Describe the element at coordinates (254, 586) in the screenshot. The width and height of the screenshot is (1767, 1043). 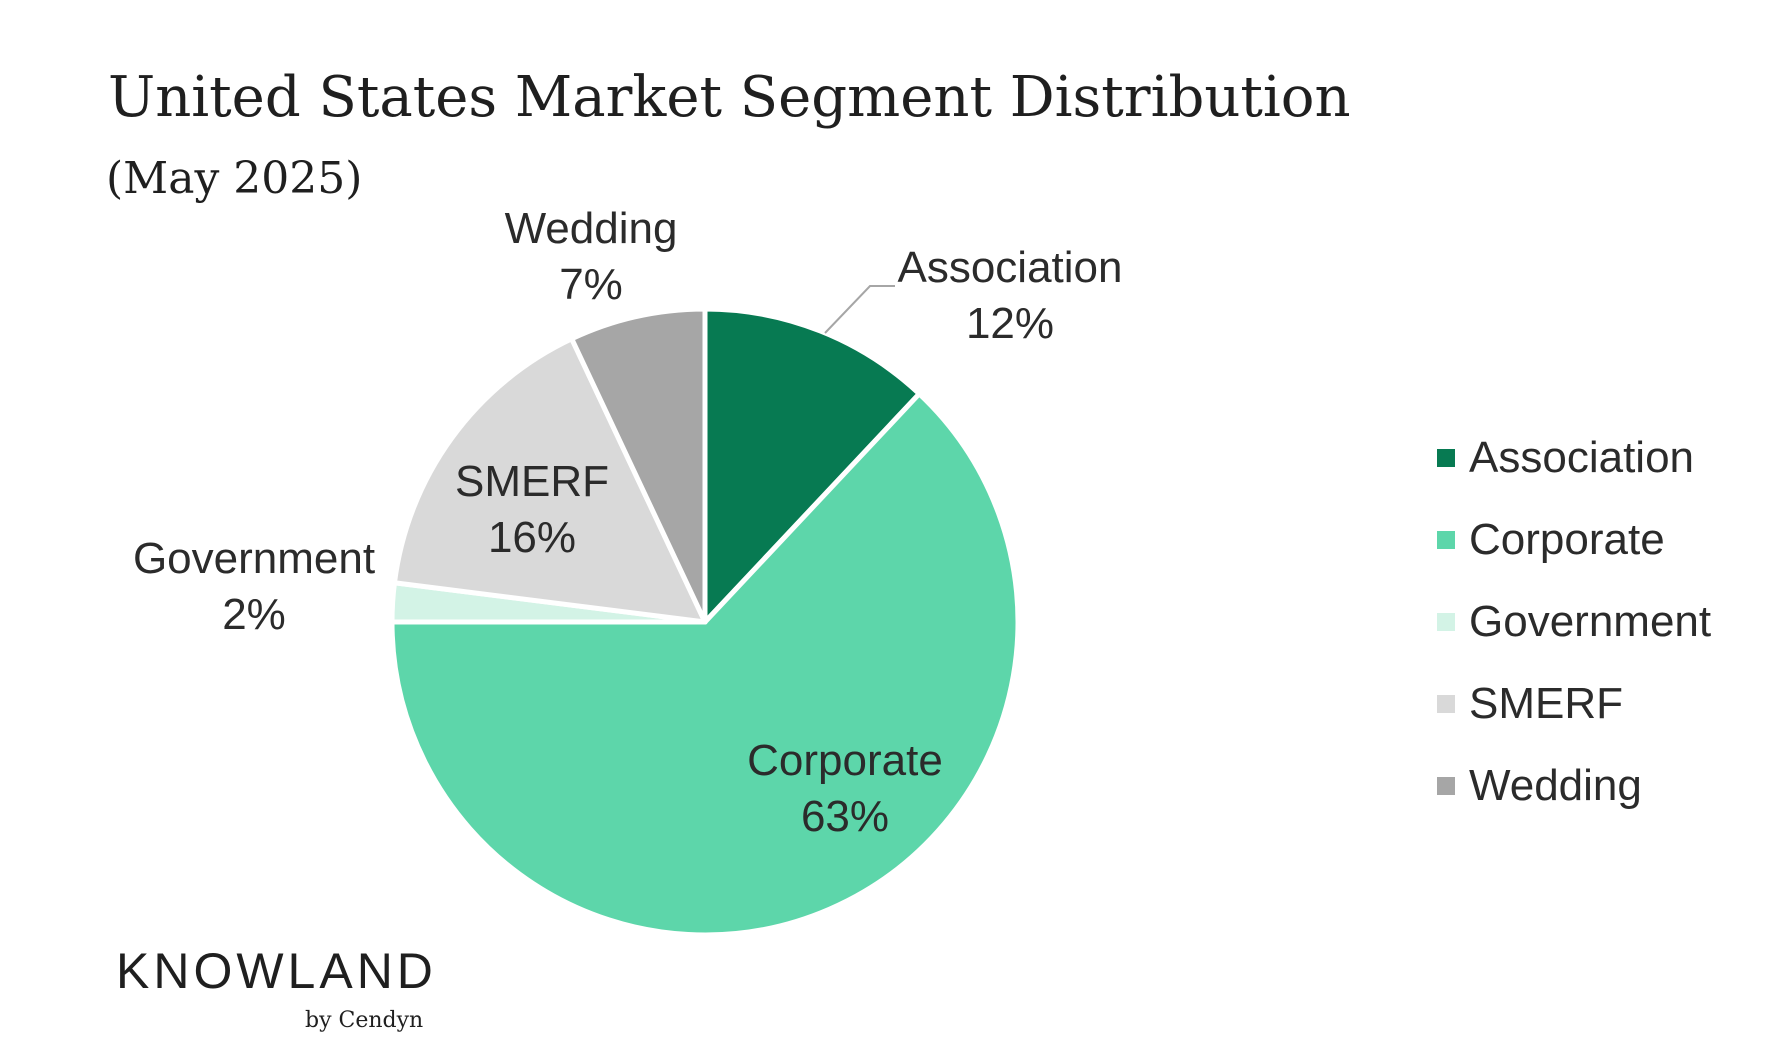
I see `slice-label-government: Government 2%` at that location.